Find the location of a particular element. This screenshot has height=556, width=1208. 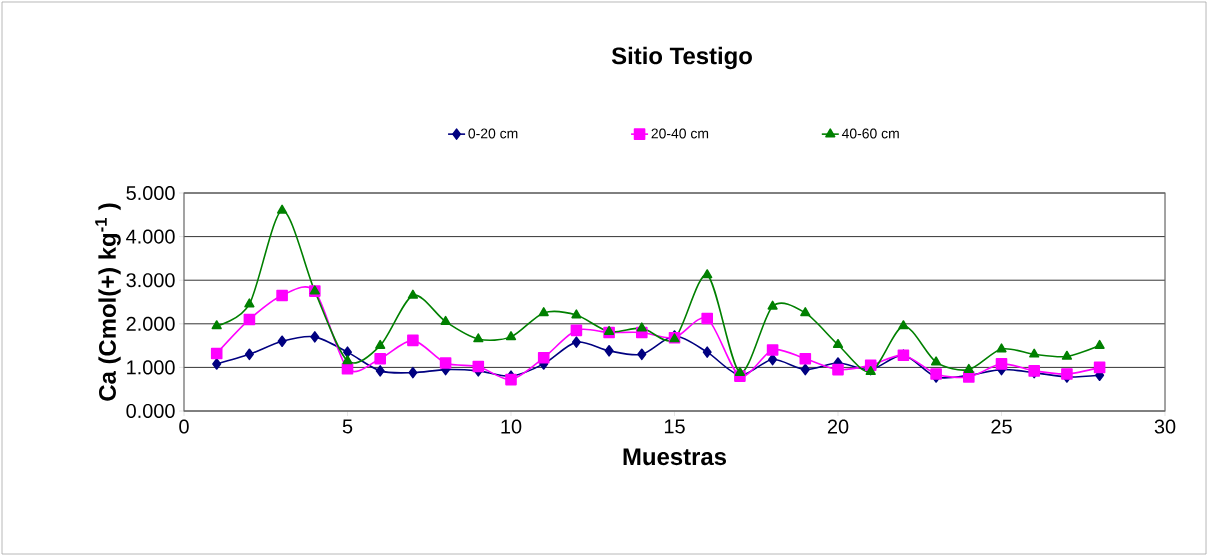

y-tick-label: 5.000 is located at coordinates (150, 193).